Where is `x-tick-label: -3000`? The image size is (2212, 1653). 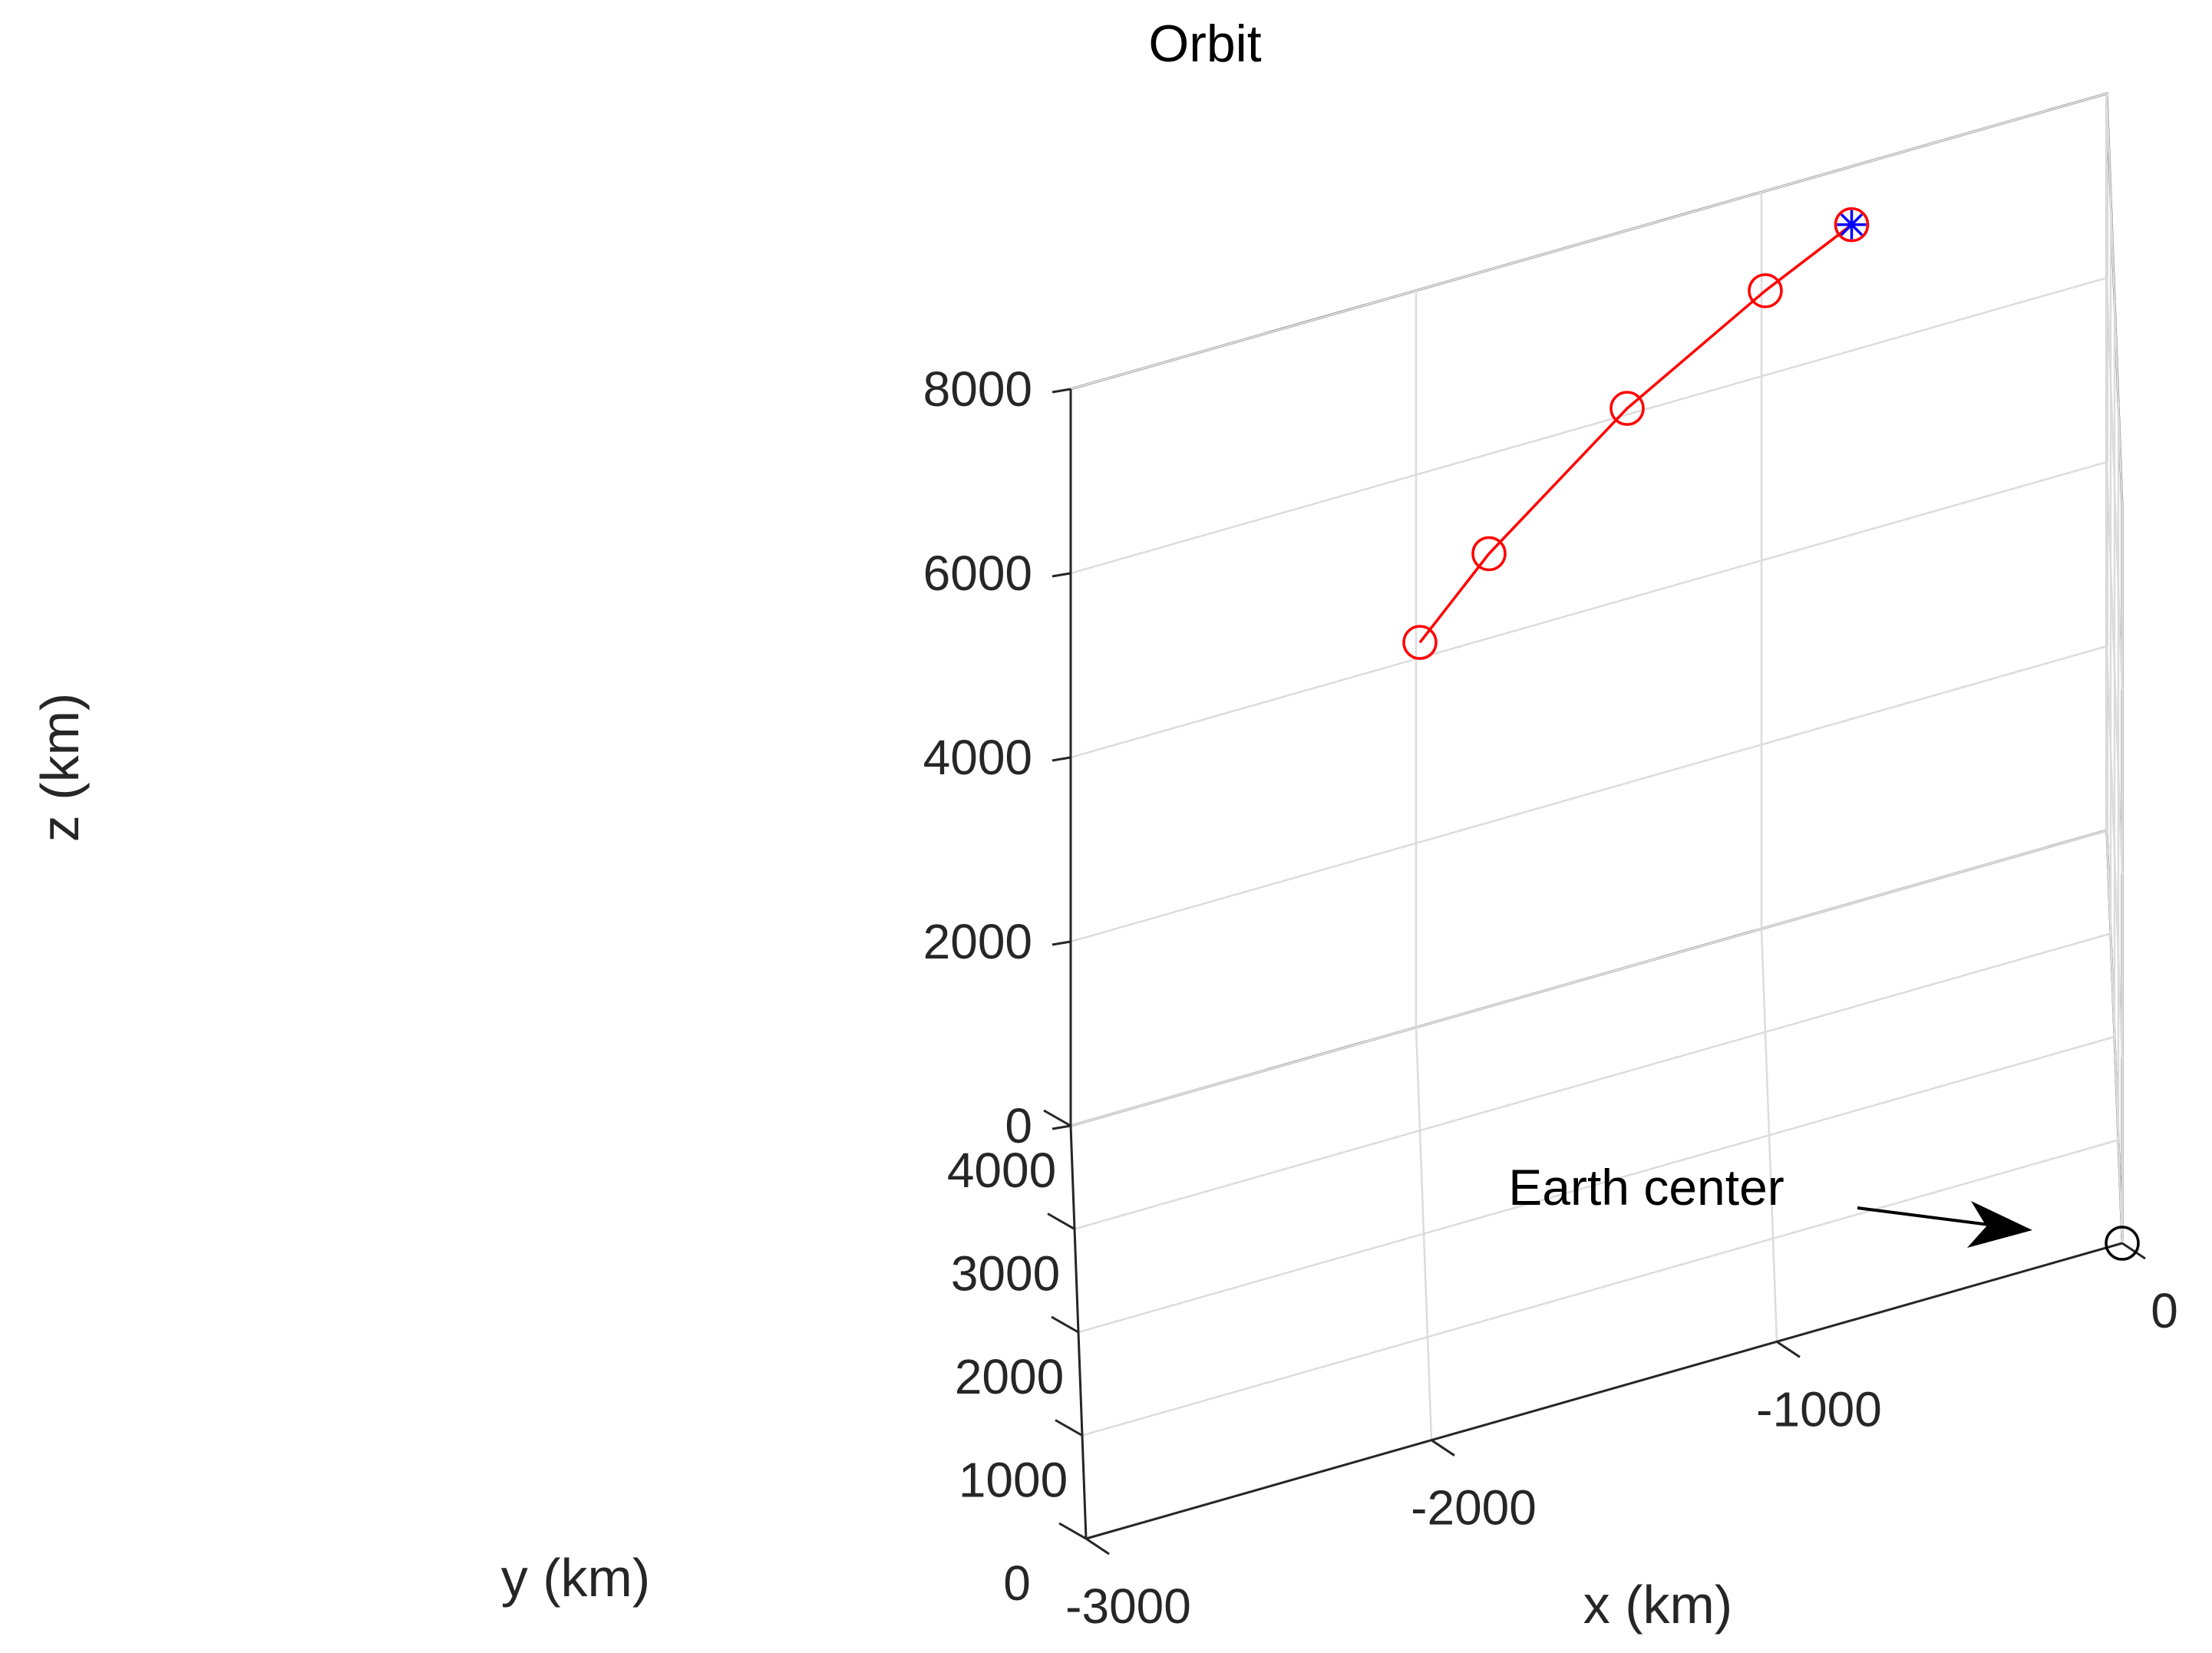 x-tick-label: -3000 is located at coordinates (1128, 1606).